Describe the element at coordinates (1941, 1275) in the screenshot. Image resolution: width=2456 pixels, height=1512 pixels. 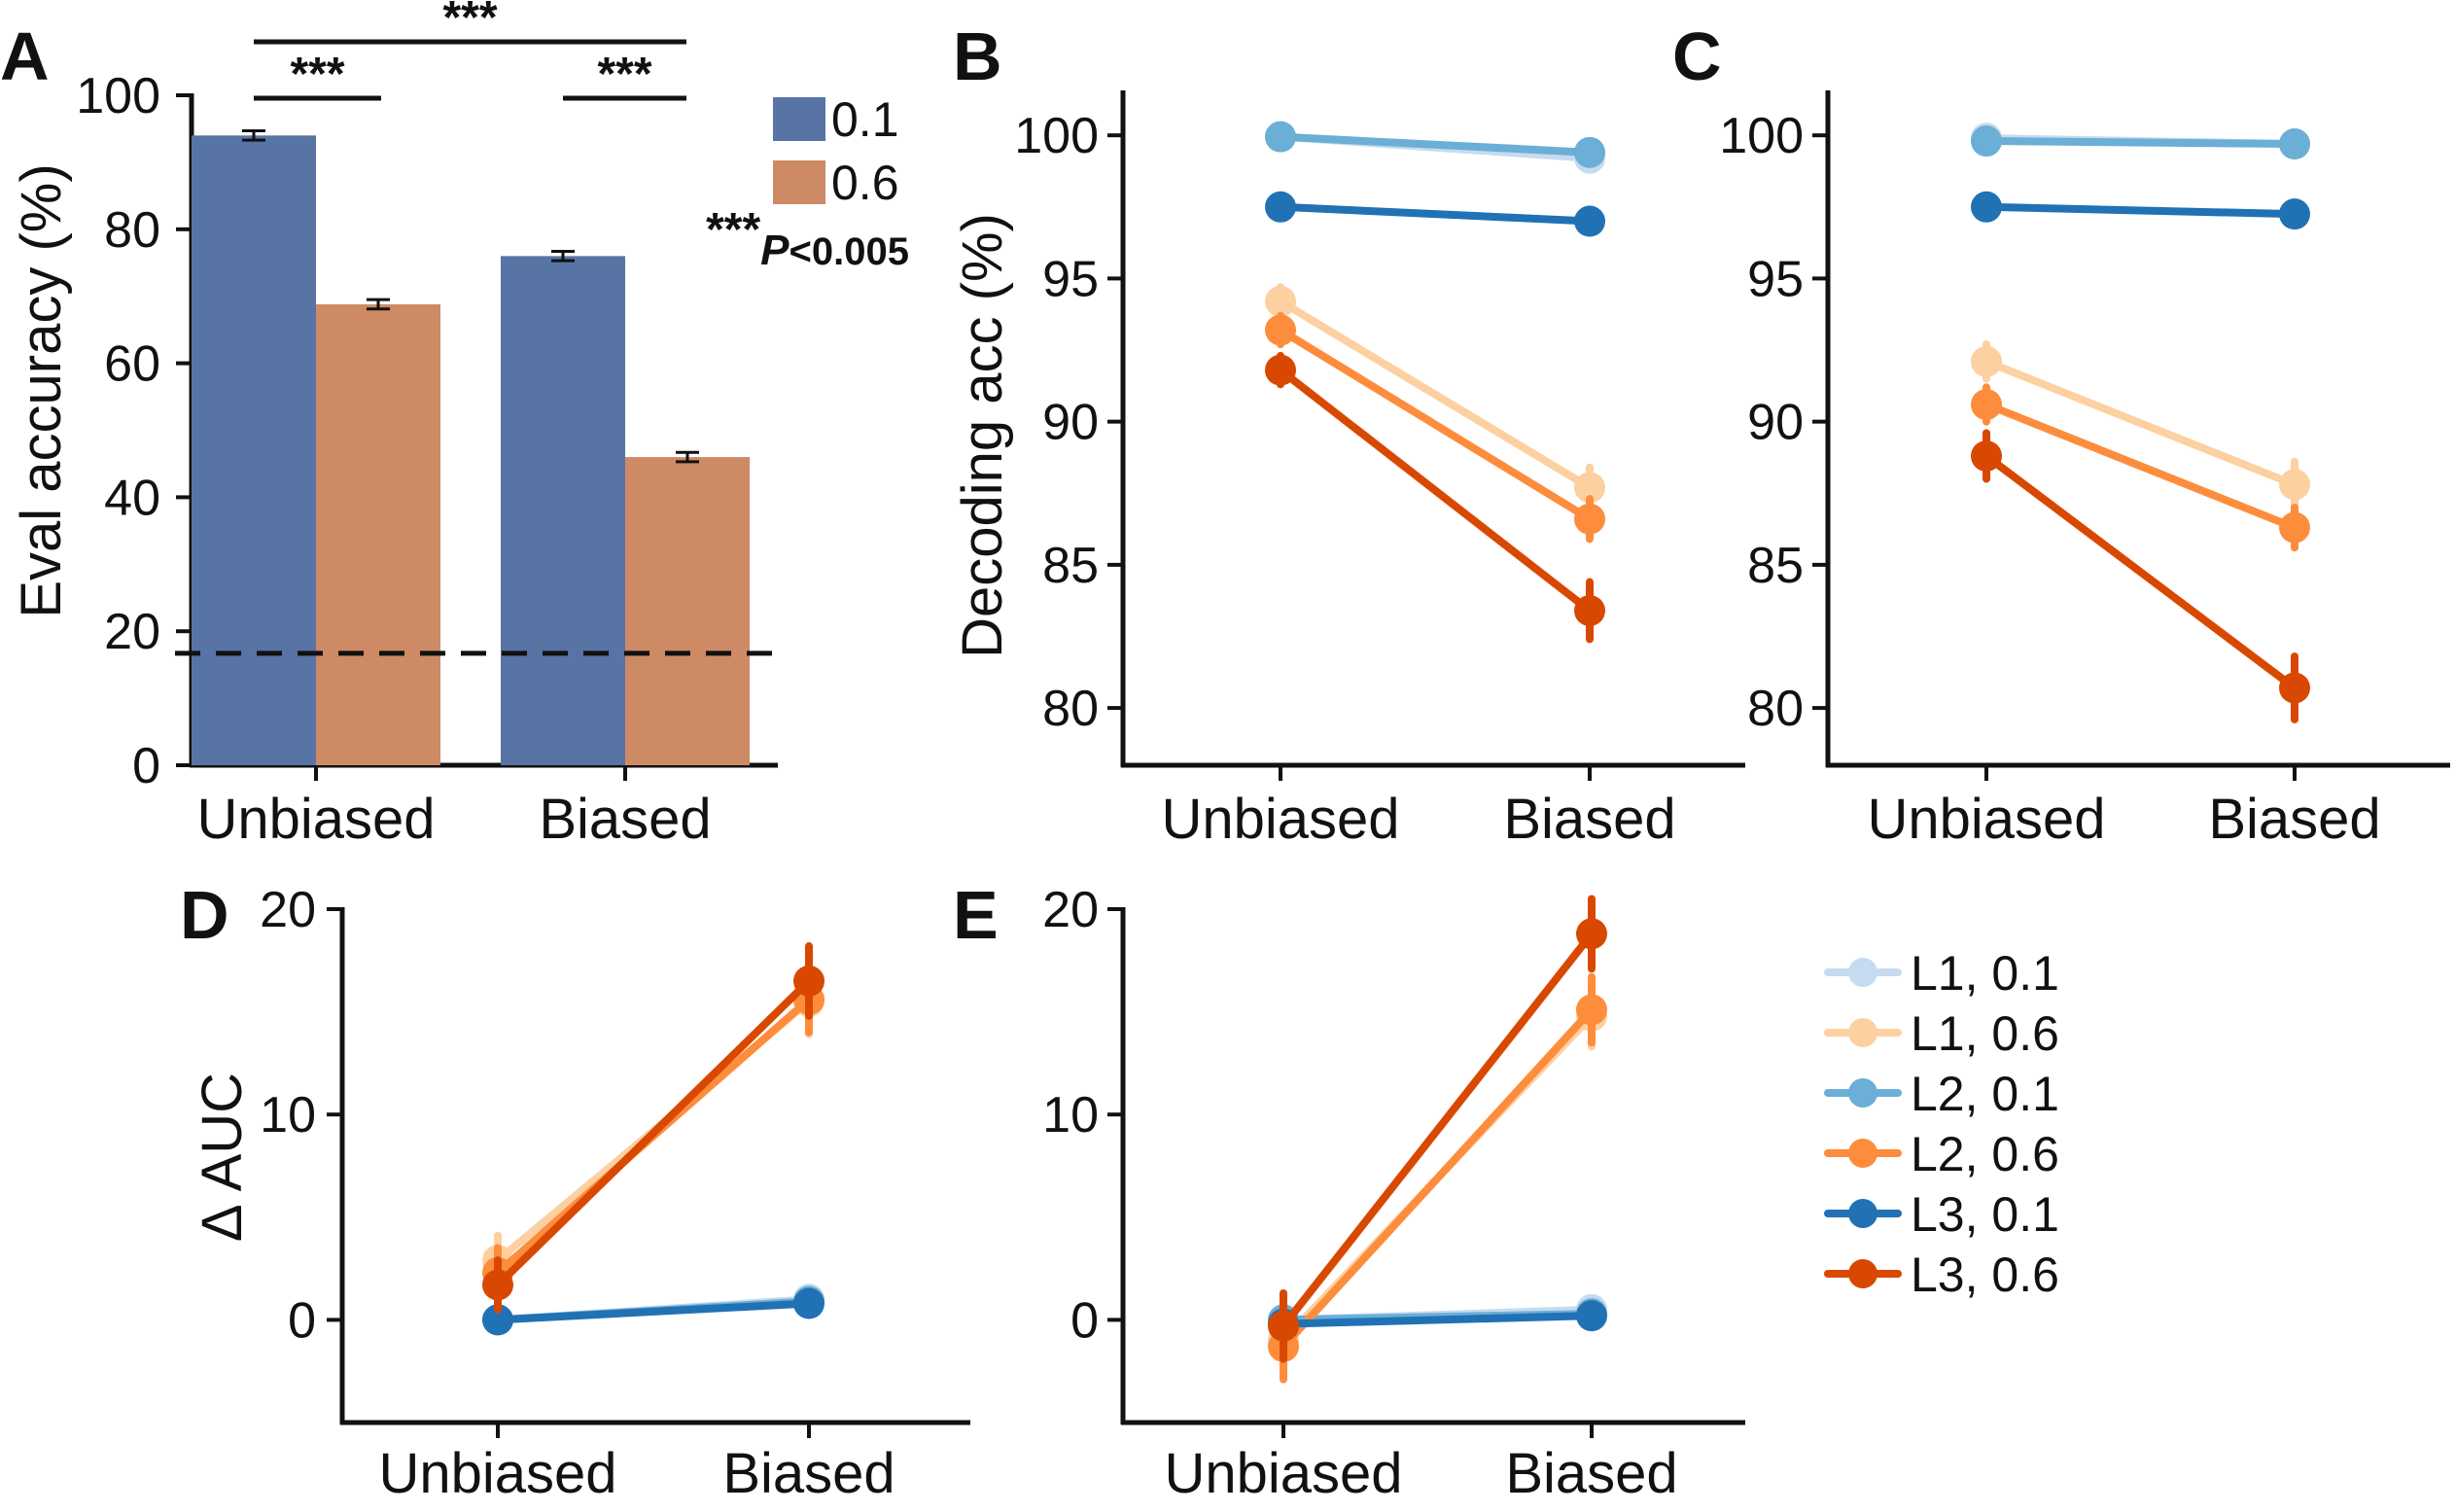
I see `legend-item: L3, 0.6` at that location.